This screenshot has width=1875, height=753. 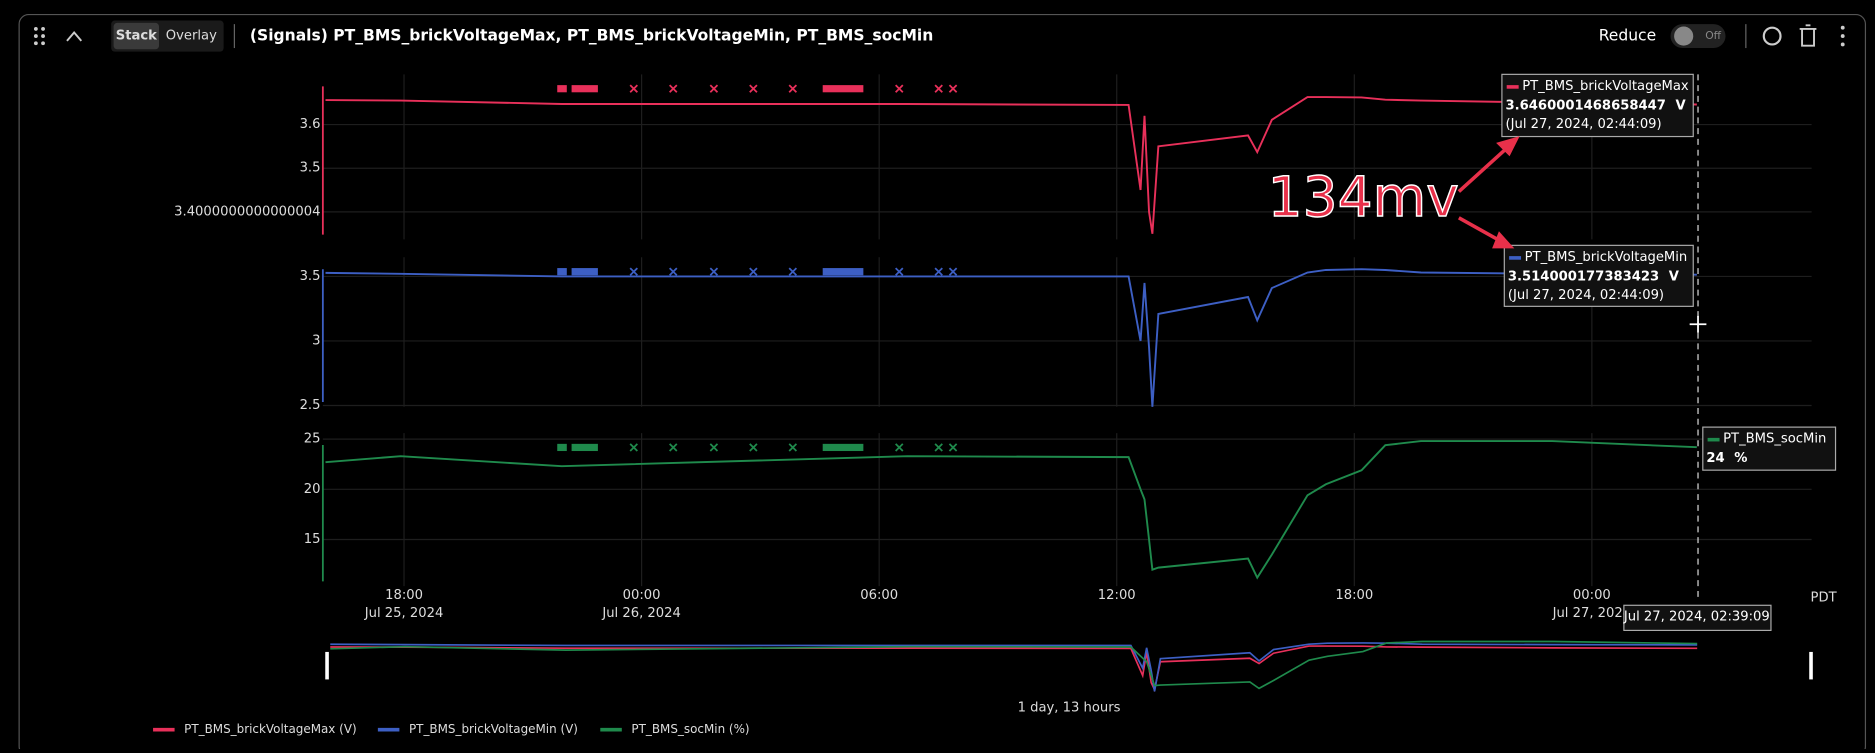 I want to click on settings-button, so click(x=1772, y=36).